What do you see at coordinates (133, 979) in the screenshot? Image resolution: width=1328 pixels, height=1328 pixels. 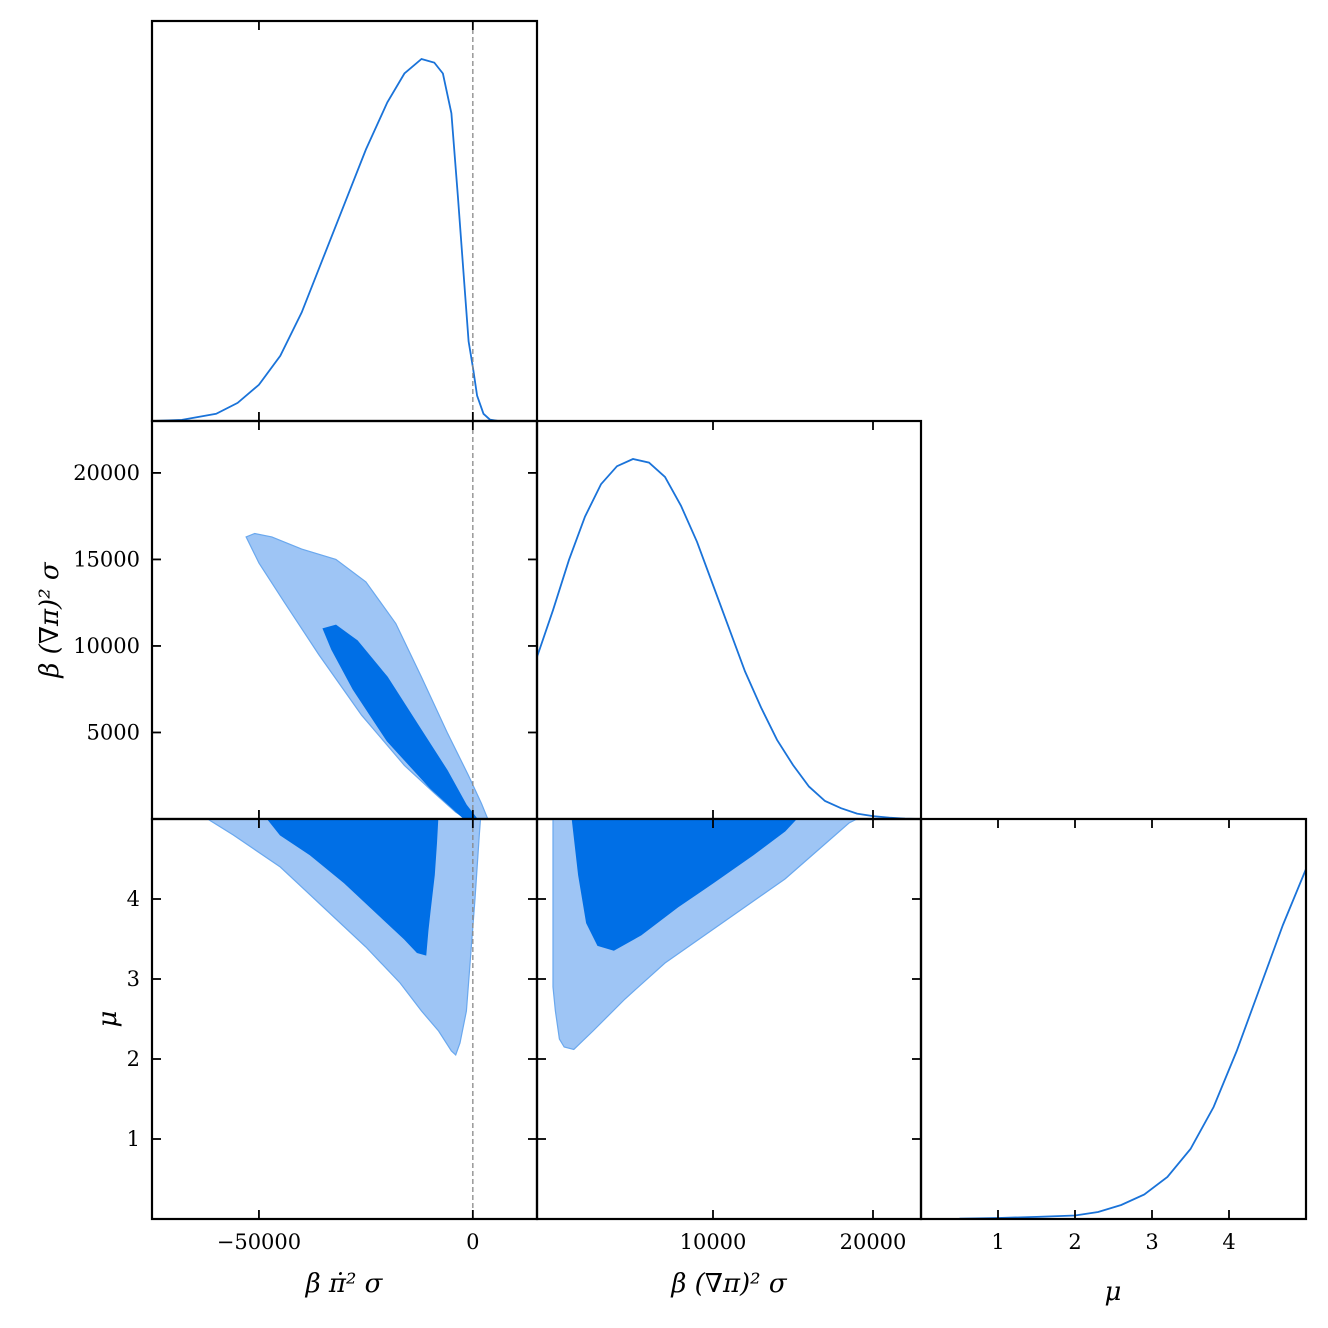 I see `y-tick-label: 3` at bounding box center [133, 979].